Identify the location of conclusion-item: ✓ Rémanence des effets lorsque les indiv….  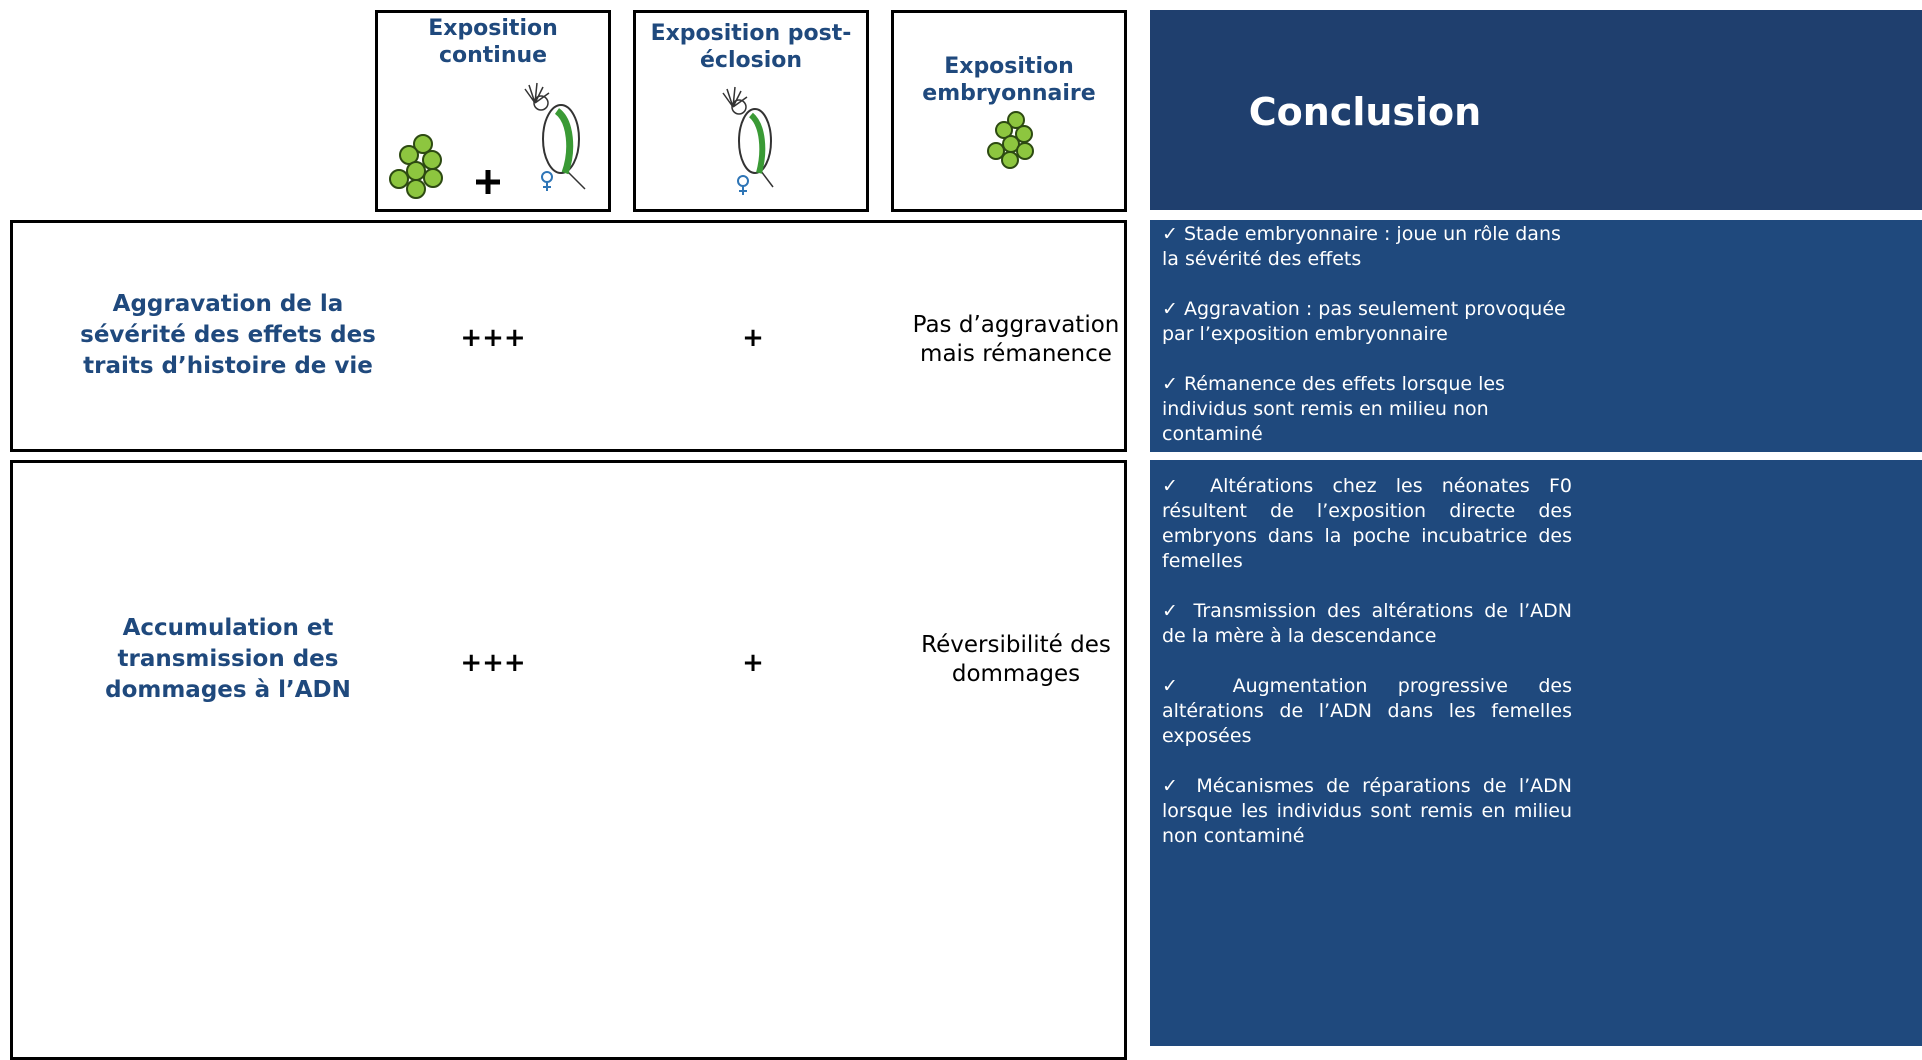
(1333, 409).